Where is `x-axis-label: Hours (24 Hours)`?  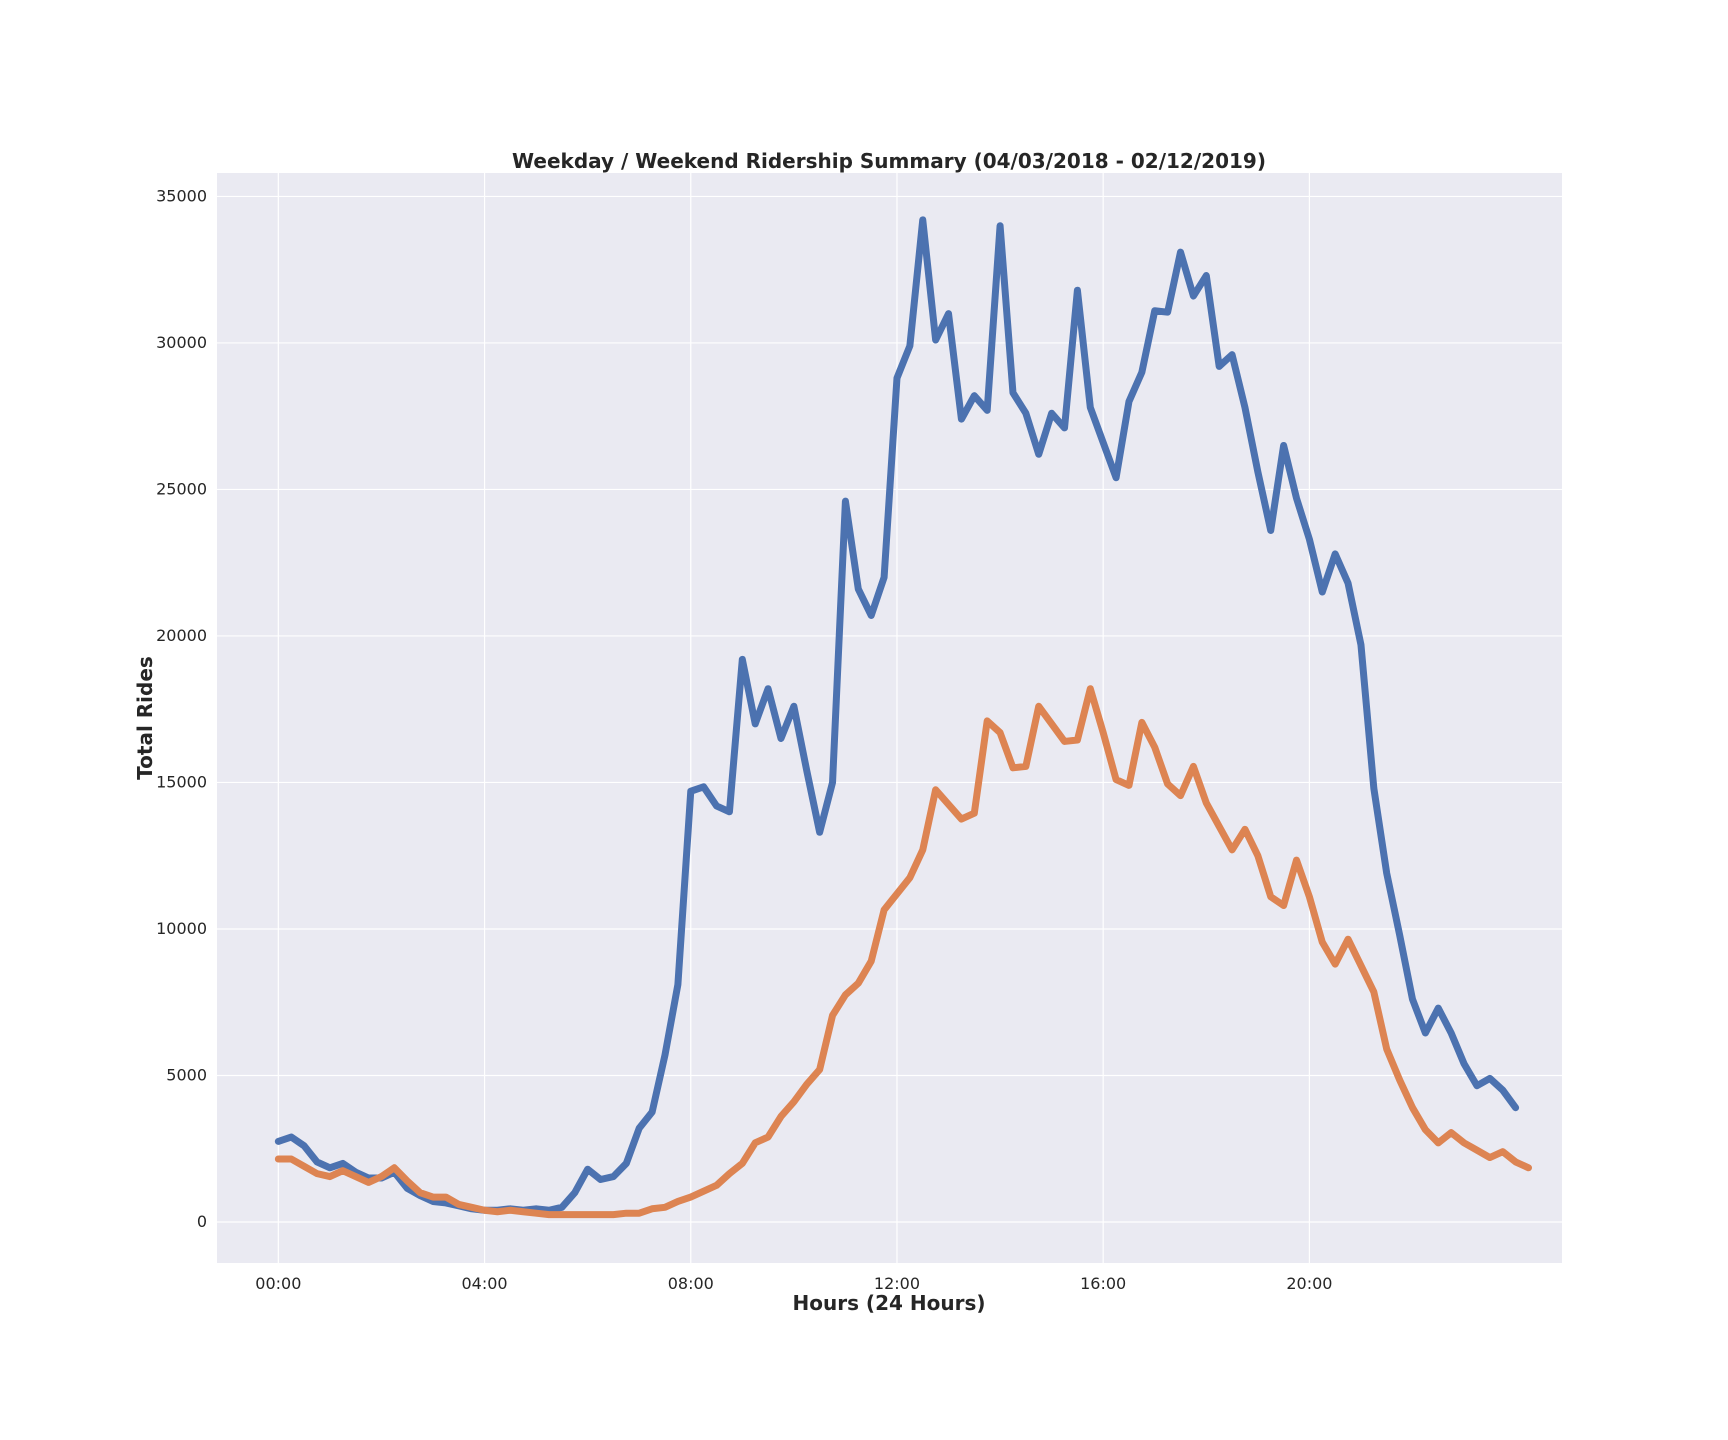
x-axis-label: Hours (24 Hours) is located at coordinates (888, 1303).